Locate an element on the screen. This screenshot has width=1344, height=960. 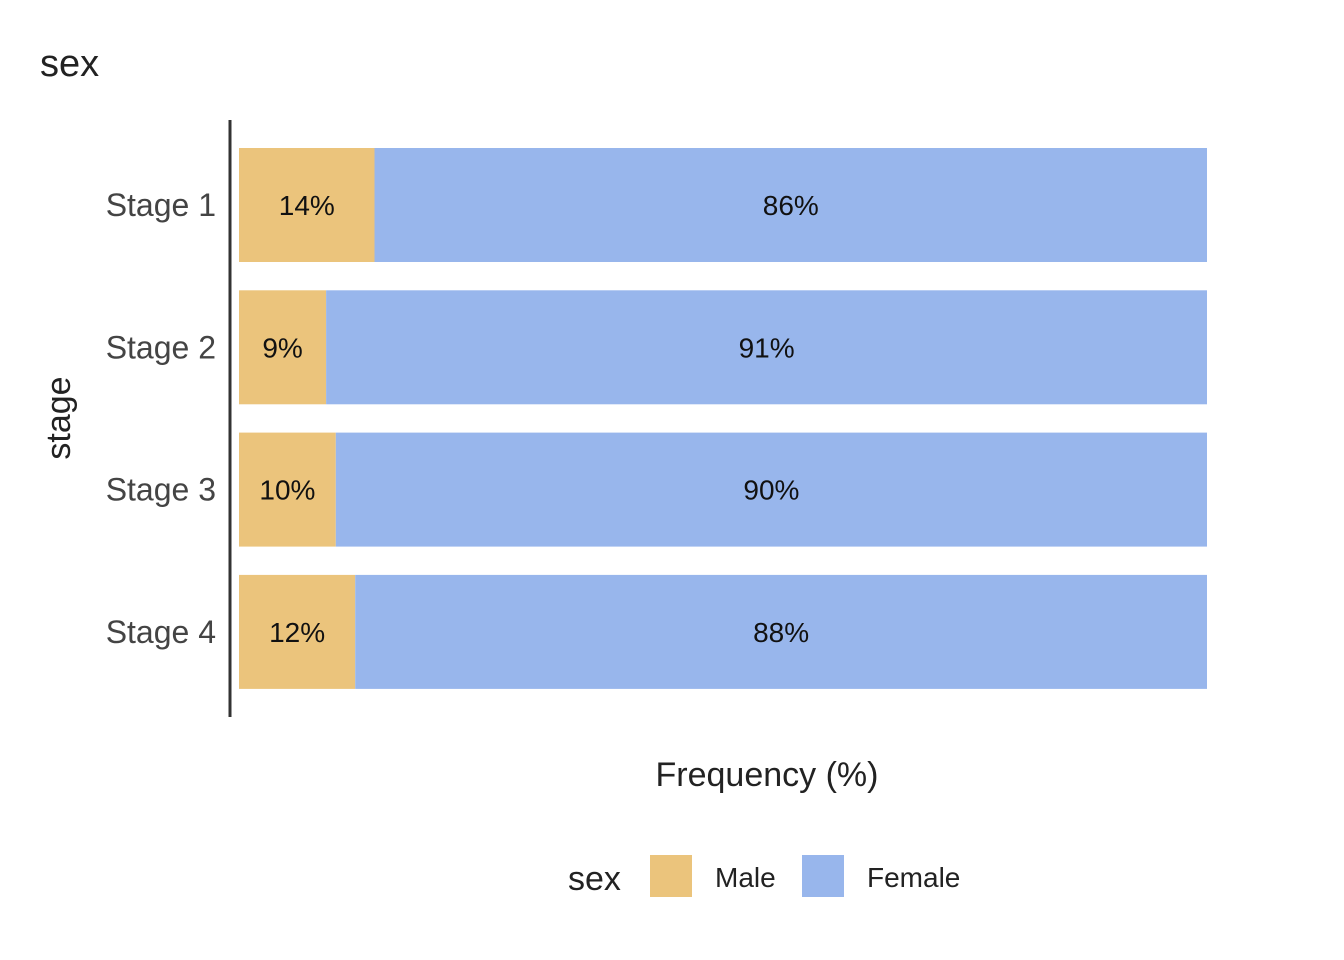
y-tick-label: Stage 4 is located at coordinates (161, 632).